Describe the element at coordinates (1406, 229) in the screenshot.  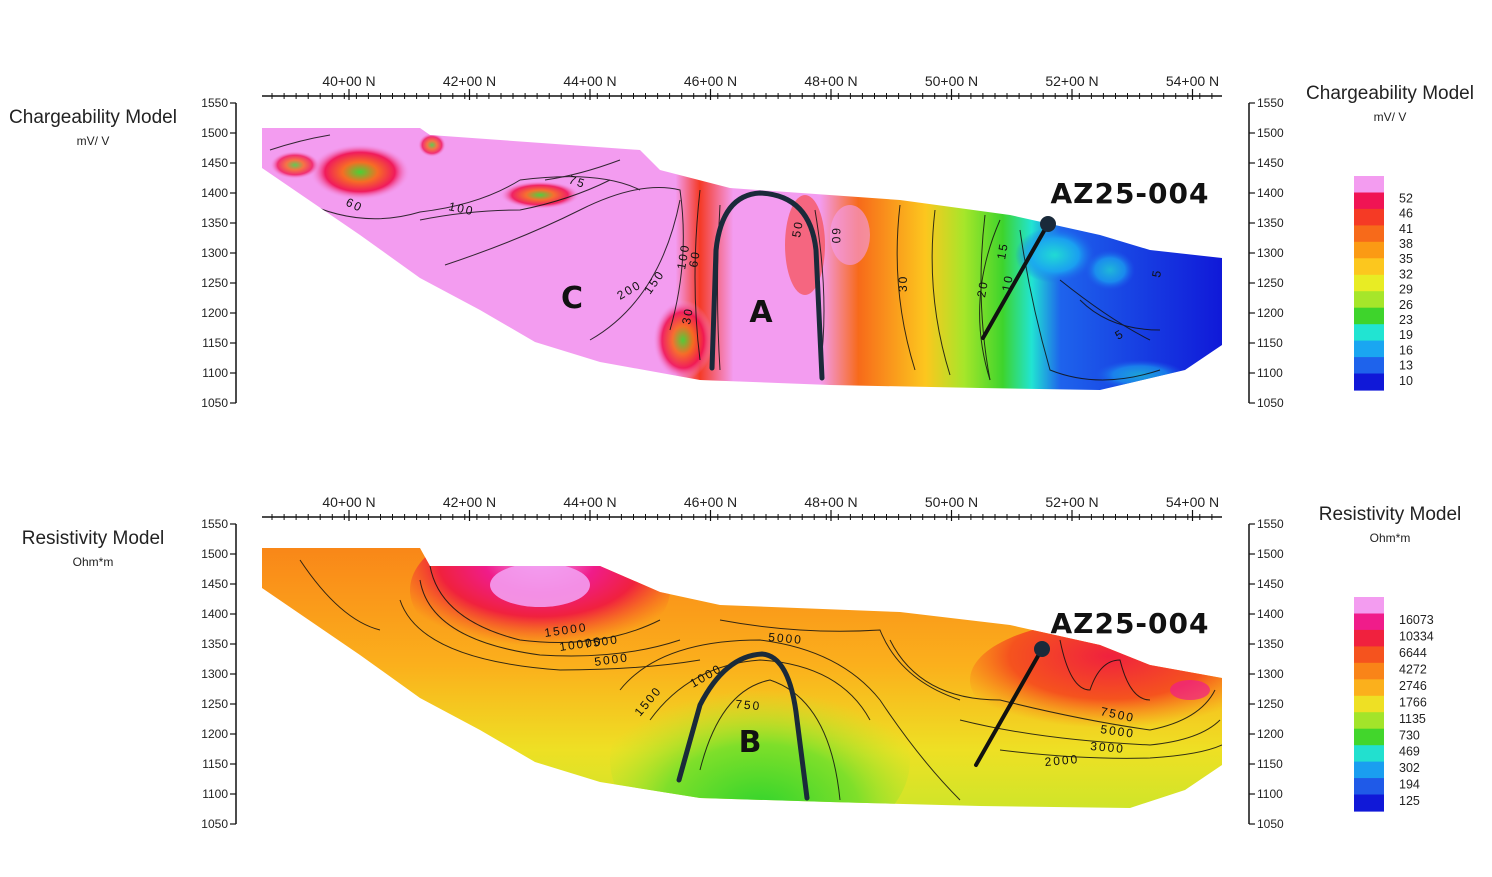
I see `legend-value: 41` at that location.